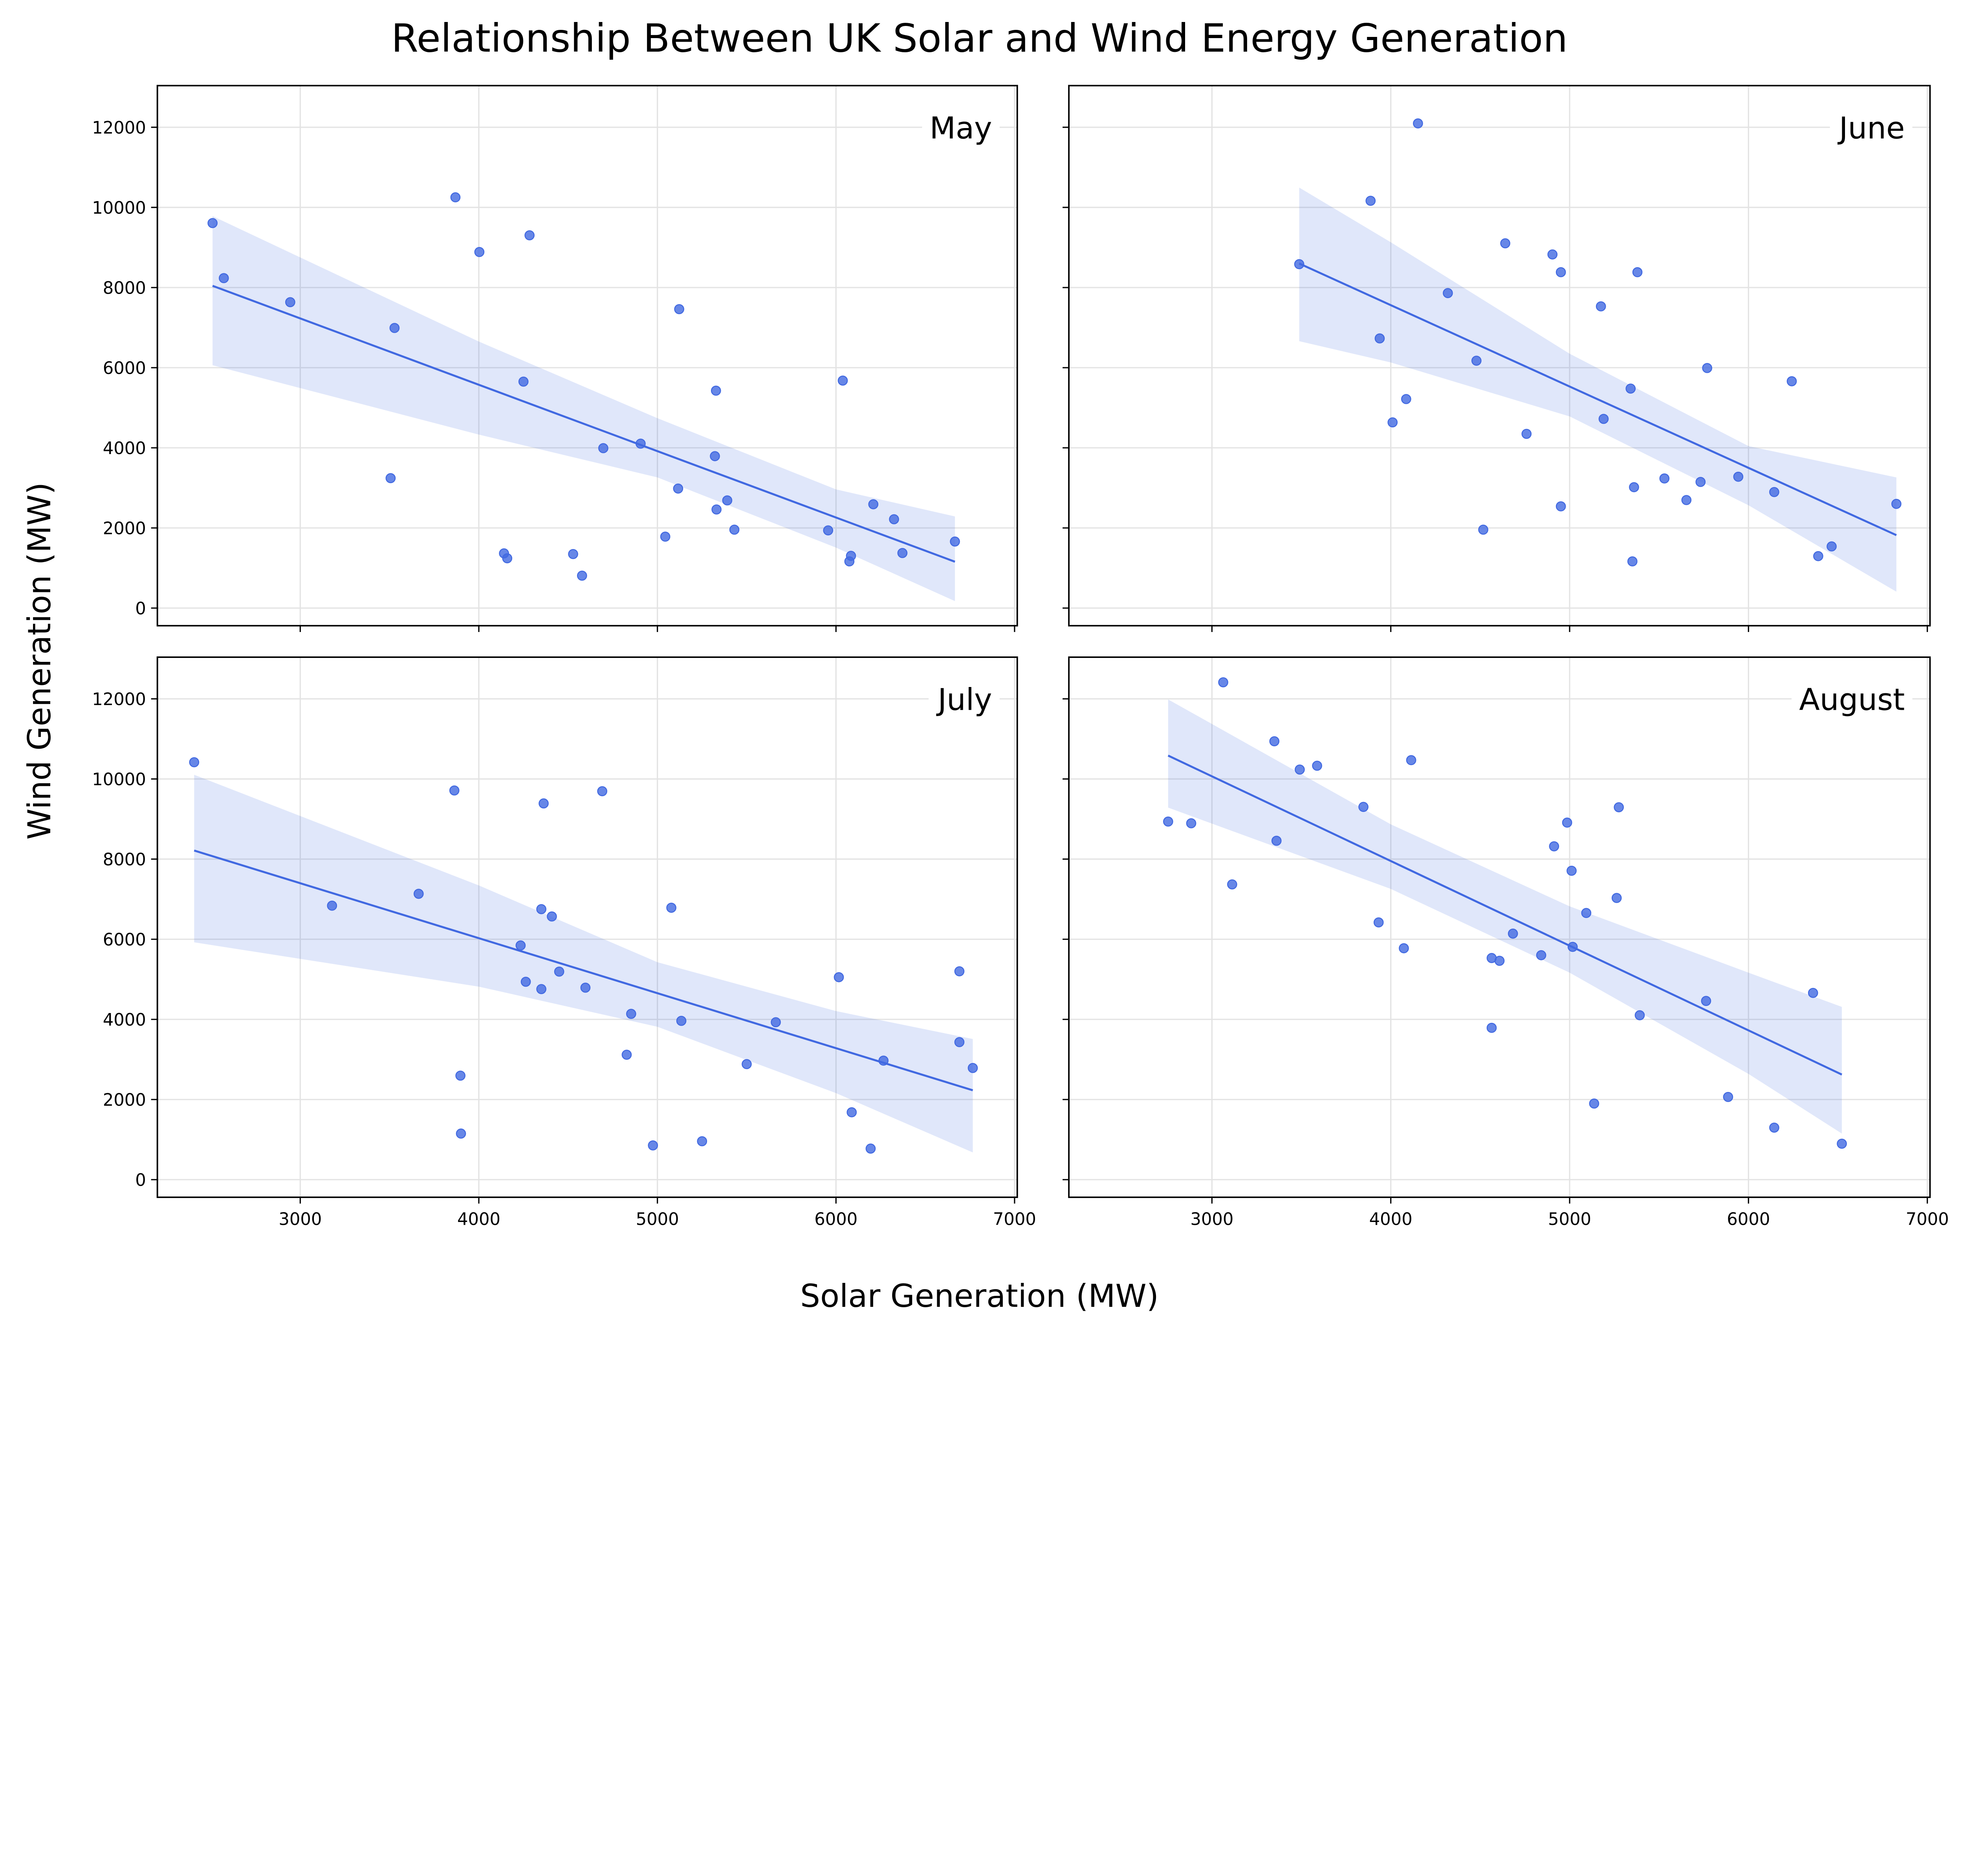 The height and width of the screenshot is (1876, 1964). What do you see at coordinates (39, 661) in the screenshot?
I see `y-axis-label: Wind Generation (MW)` at bounding box center [39, 661].